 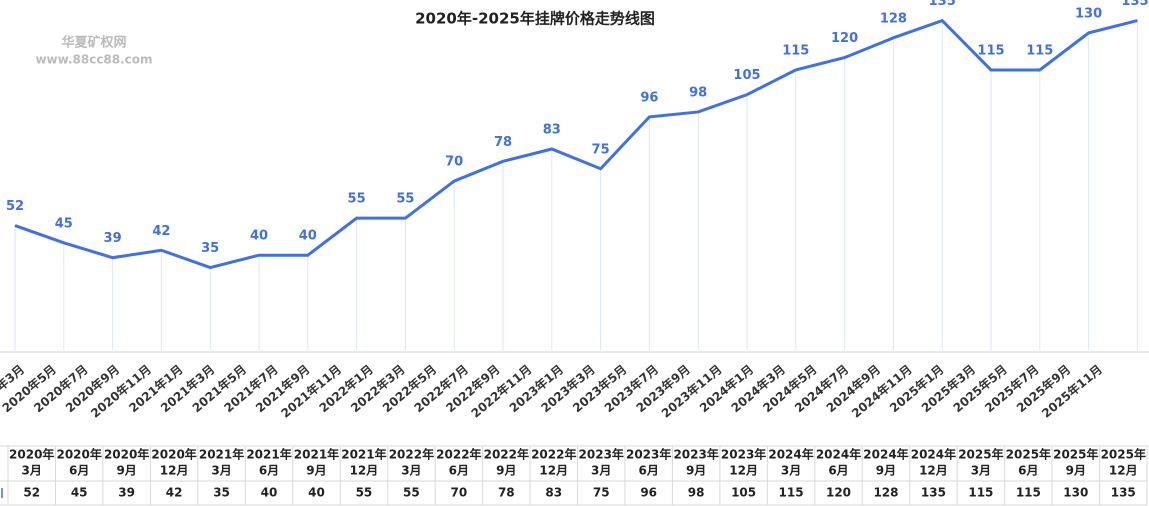 I want to click on data-label: 130, so click(x=1088, y=13).